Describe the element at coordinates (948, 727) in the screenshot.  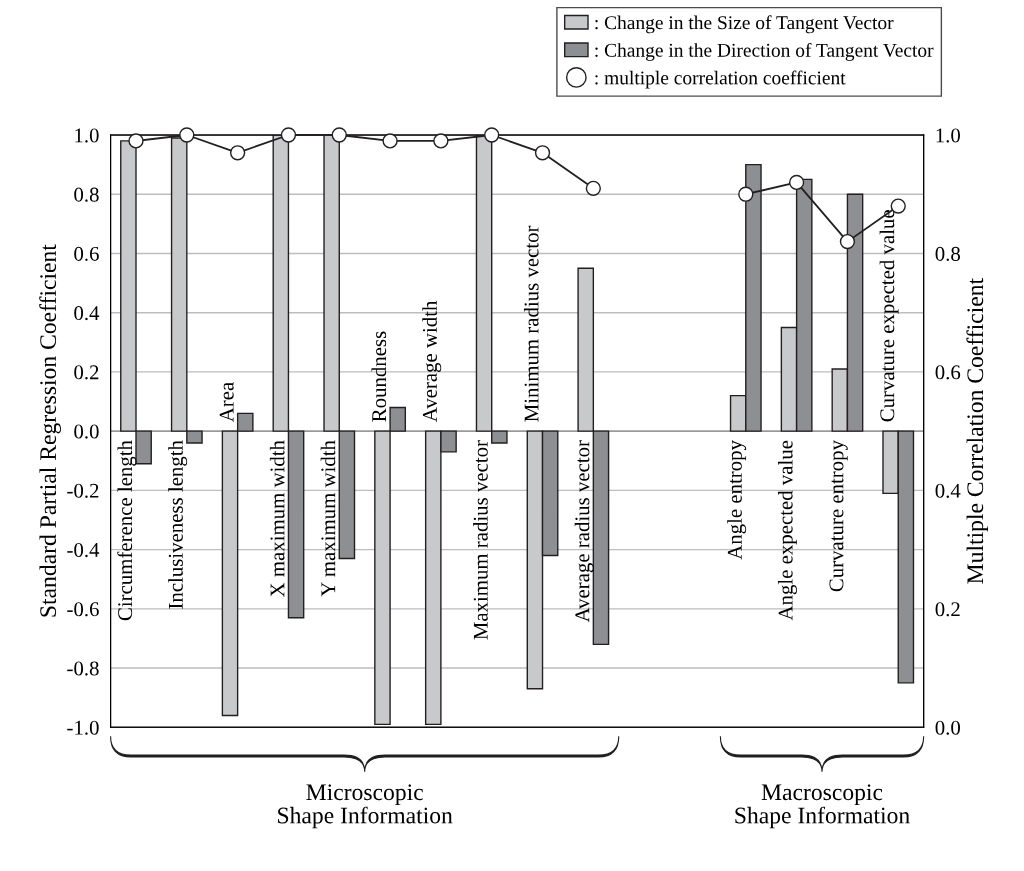
I see `y2-tick-label: 0.0` at that location.